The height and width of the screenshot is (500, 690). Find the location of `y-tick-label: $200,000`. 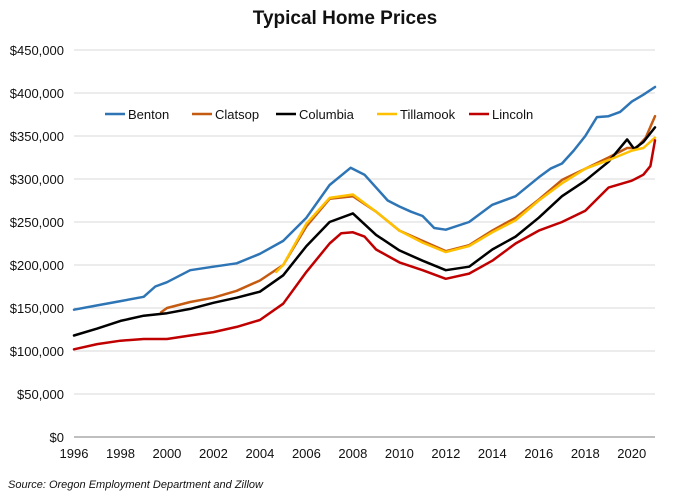

y-tick-label: $200,000 is located at coordinates (37, 265).